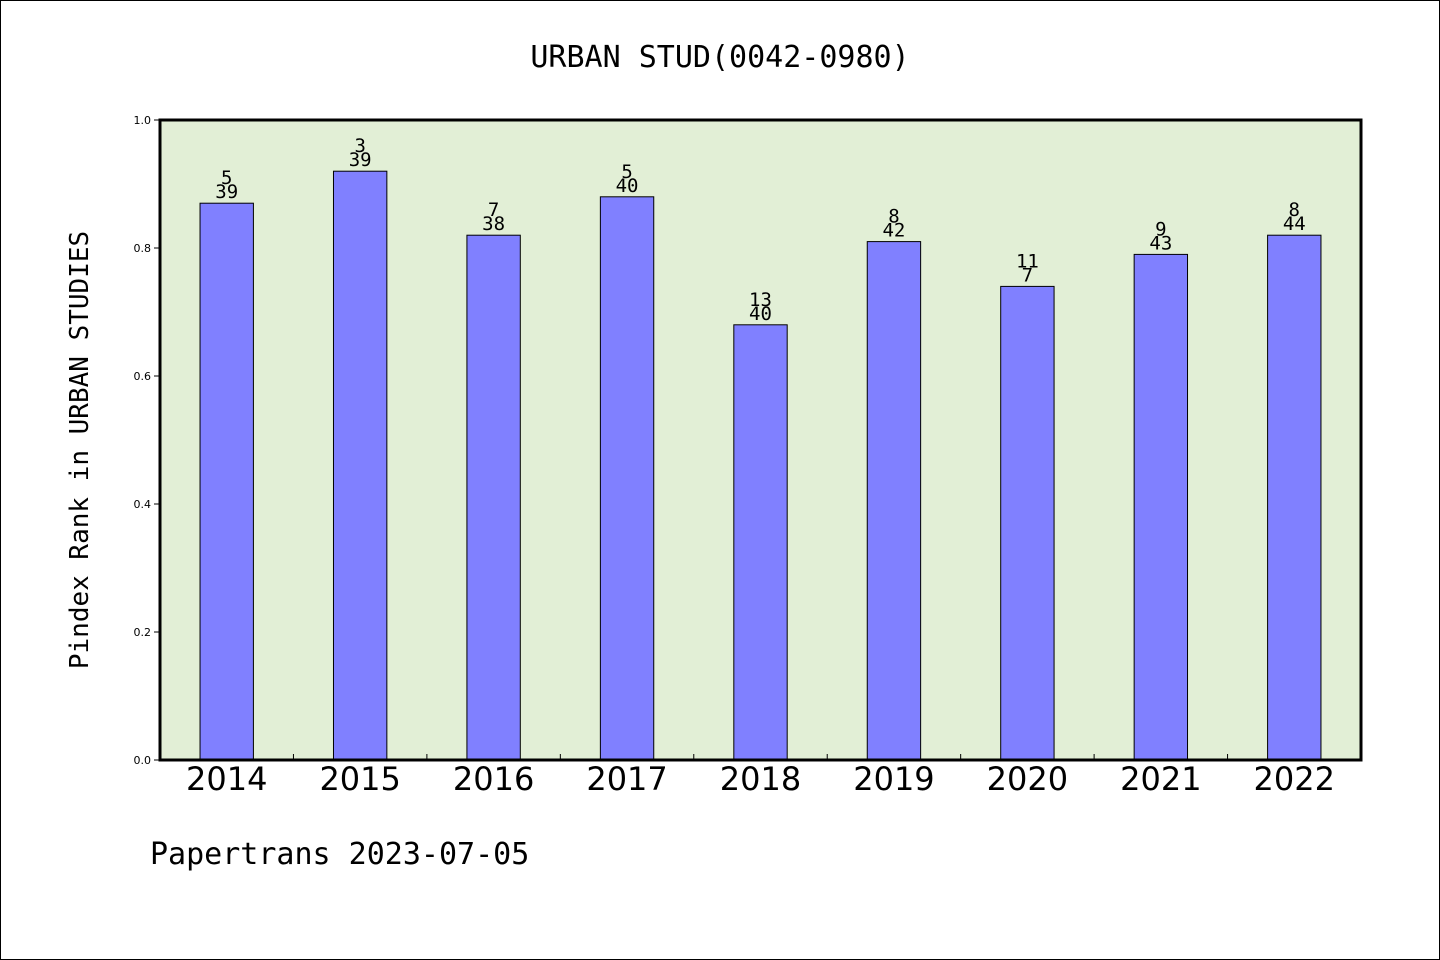 Image resolution: width=1440 pixels, height=960 pixels. Describe the element at coordinates (1160, 779) in the screenshot. I see `x-tick-label-2021: 2021` at that location.